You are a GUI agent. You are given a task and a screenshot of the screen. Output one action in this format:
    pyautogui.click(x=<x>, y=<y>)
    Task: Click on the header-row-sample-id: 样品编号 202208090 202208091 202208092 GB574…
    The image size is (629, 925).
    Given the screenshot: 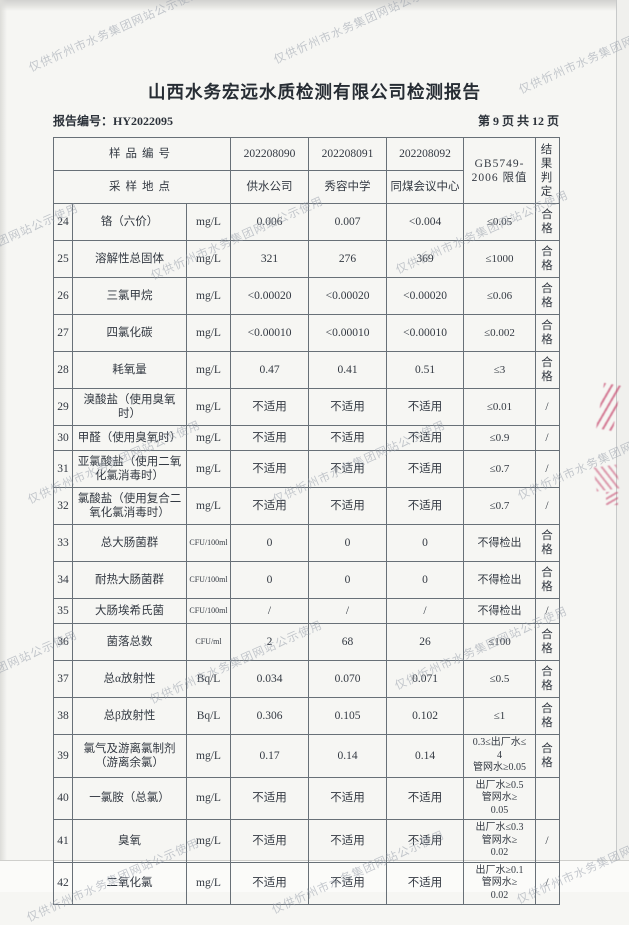 What is the action you would take?
    pyautogui.click(x=306, y=170)
    